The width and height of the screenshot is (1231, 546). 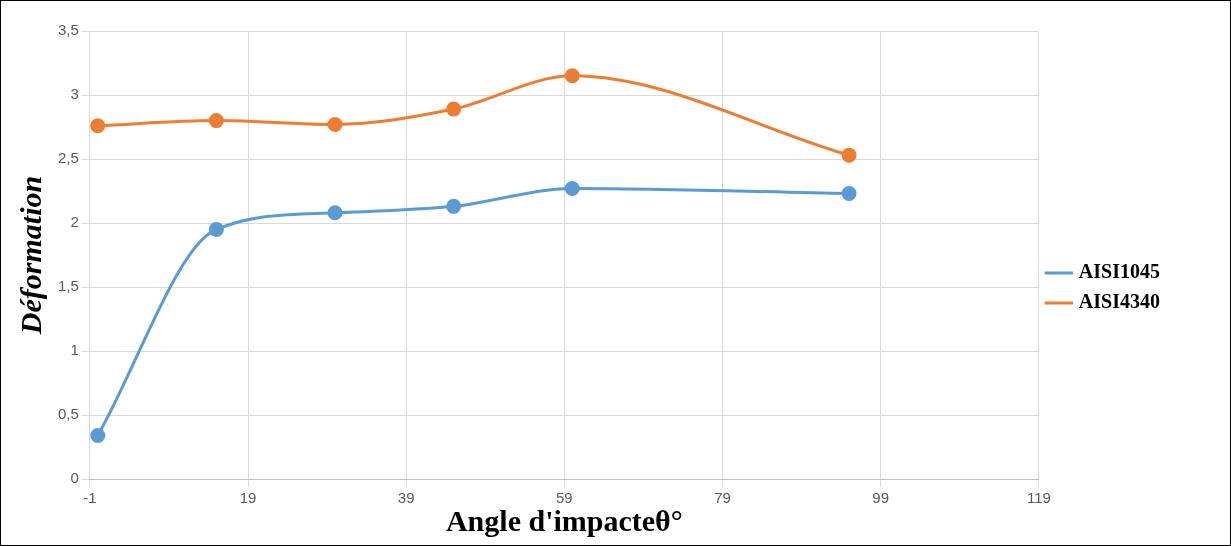 What do you see at coordinates (68, 158) in the screenshot?
I see `y-tick-label: 2,5` at bounding box center [68, 158].